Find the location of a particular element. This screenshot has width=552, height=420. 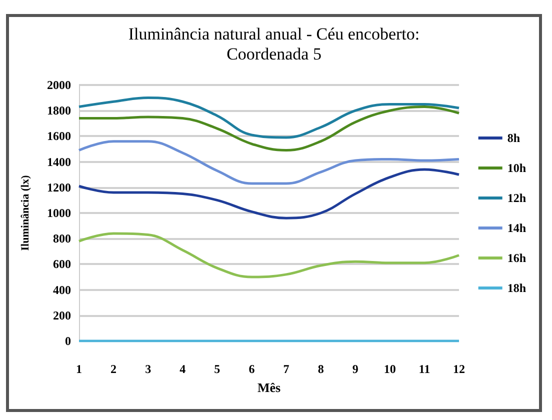

x-tick-label: 7 is located at coordinates (286, 369).